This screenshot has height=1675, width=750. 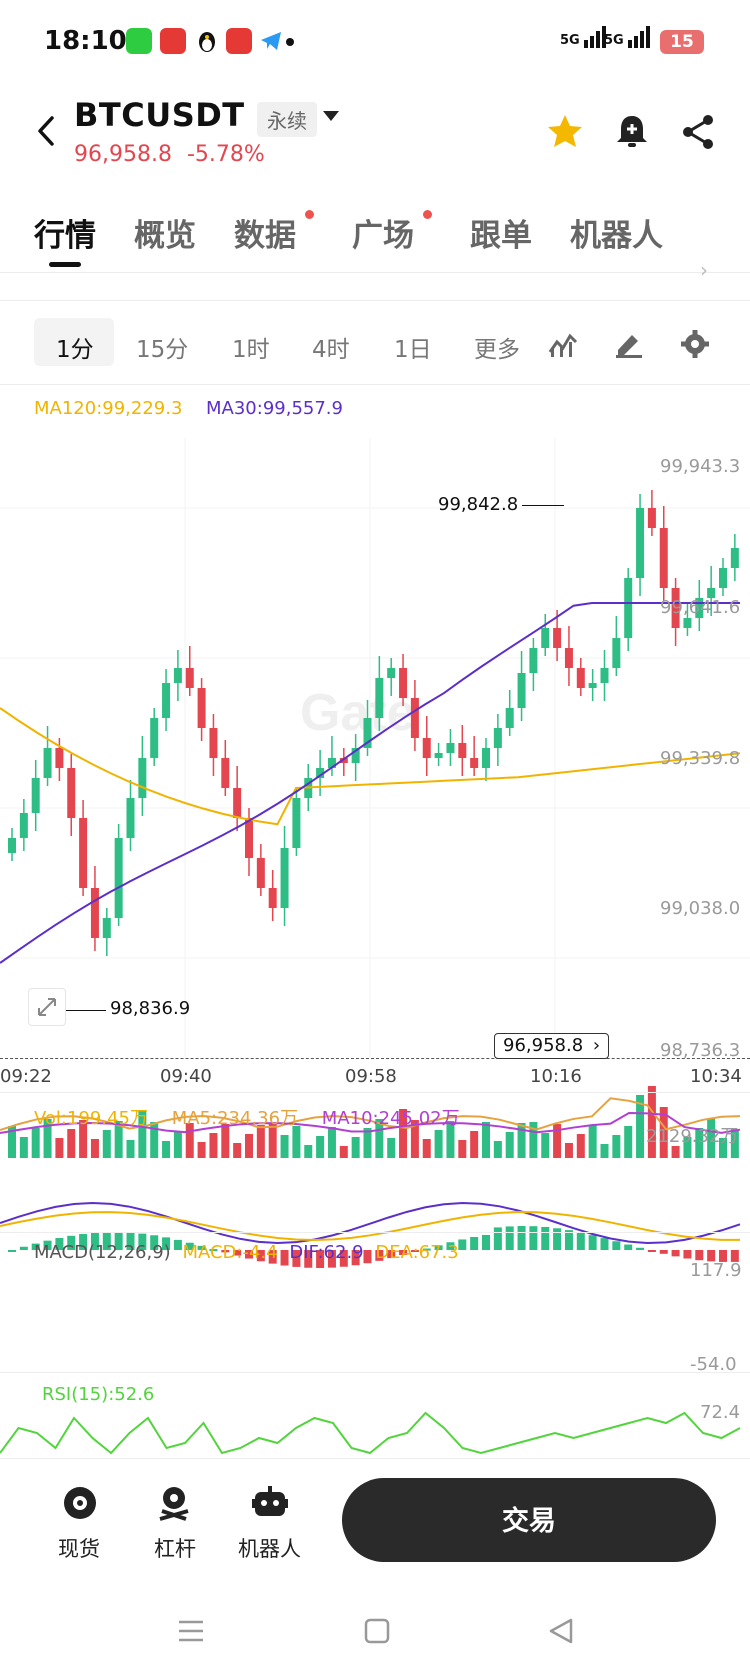 I want to click on bot-label: 机器人, so click(x=269, y=1549).